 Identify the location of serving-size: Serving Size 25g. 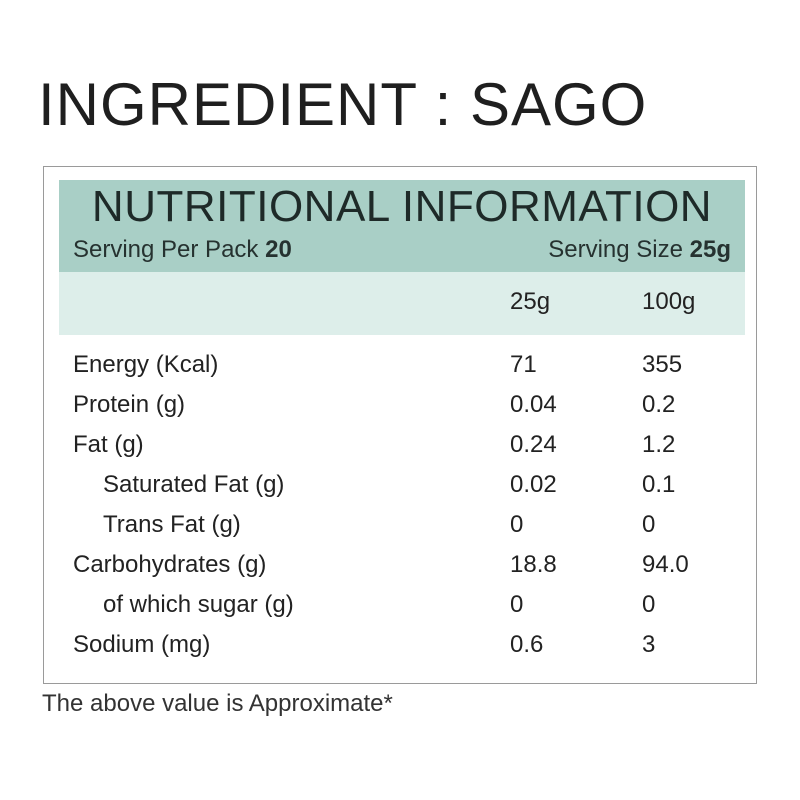
(639, 250).